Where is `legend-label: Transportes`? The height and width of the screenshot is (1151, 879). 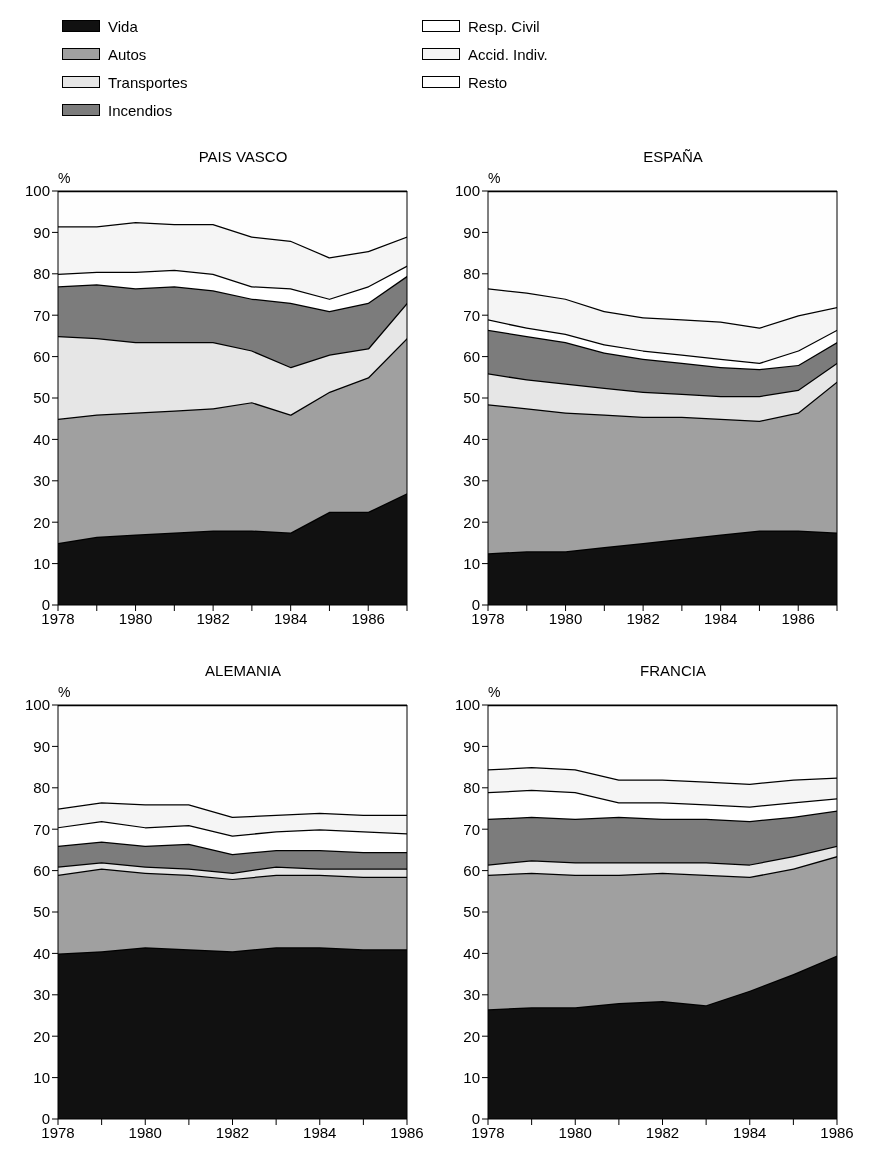 legend-label: Transportes is located at coordinates (148, 82).